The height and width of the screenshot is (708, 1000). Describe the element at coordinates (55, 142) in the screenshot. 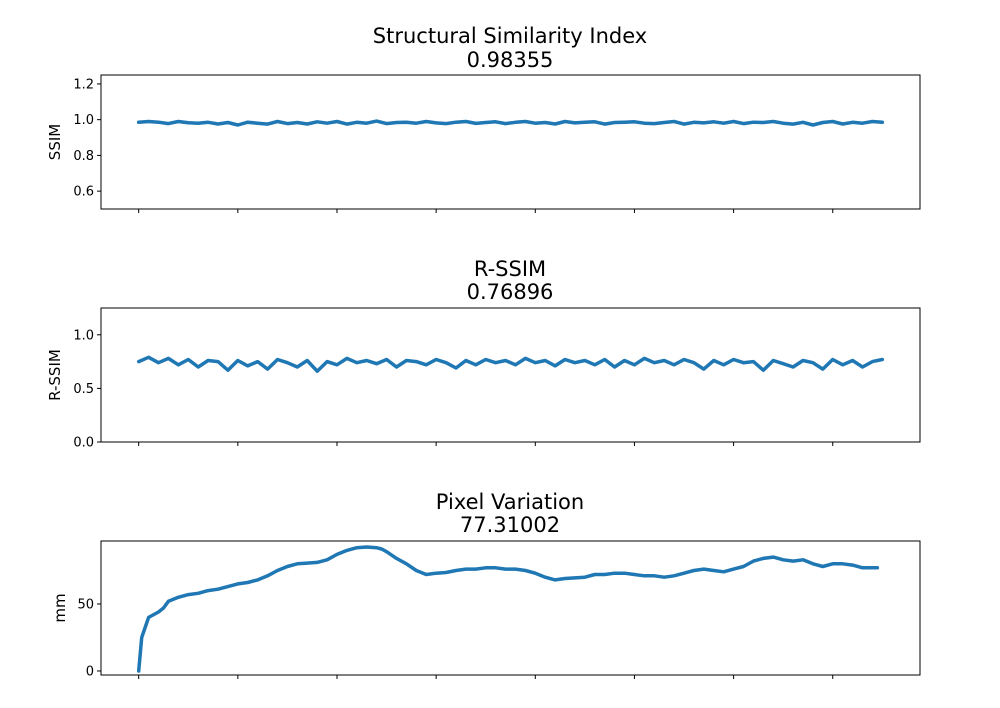

I see `ssim-ylabel: SSIM` at that location.